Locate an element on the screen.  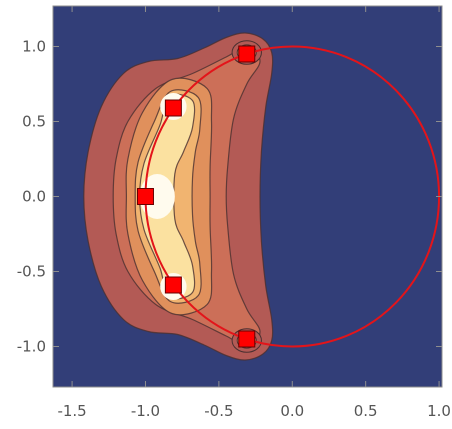
x-tick-label: -1.5 is located at coordinates (71, 411).